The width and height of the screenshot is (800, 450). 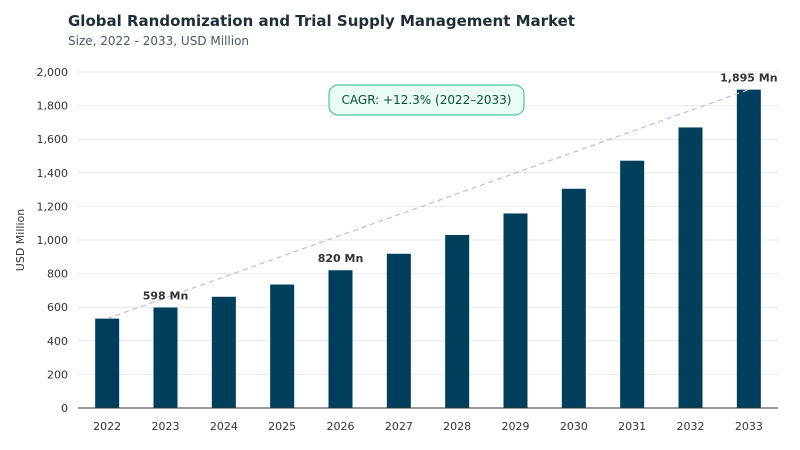 I want to click on data-label-2033: 1,895 Mn, so click(x=748, y=78).